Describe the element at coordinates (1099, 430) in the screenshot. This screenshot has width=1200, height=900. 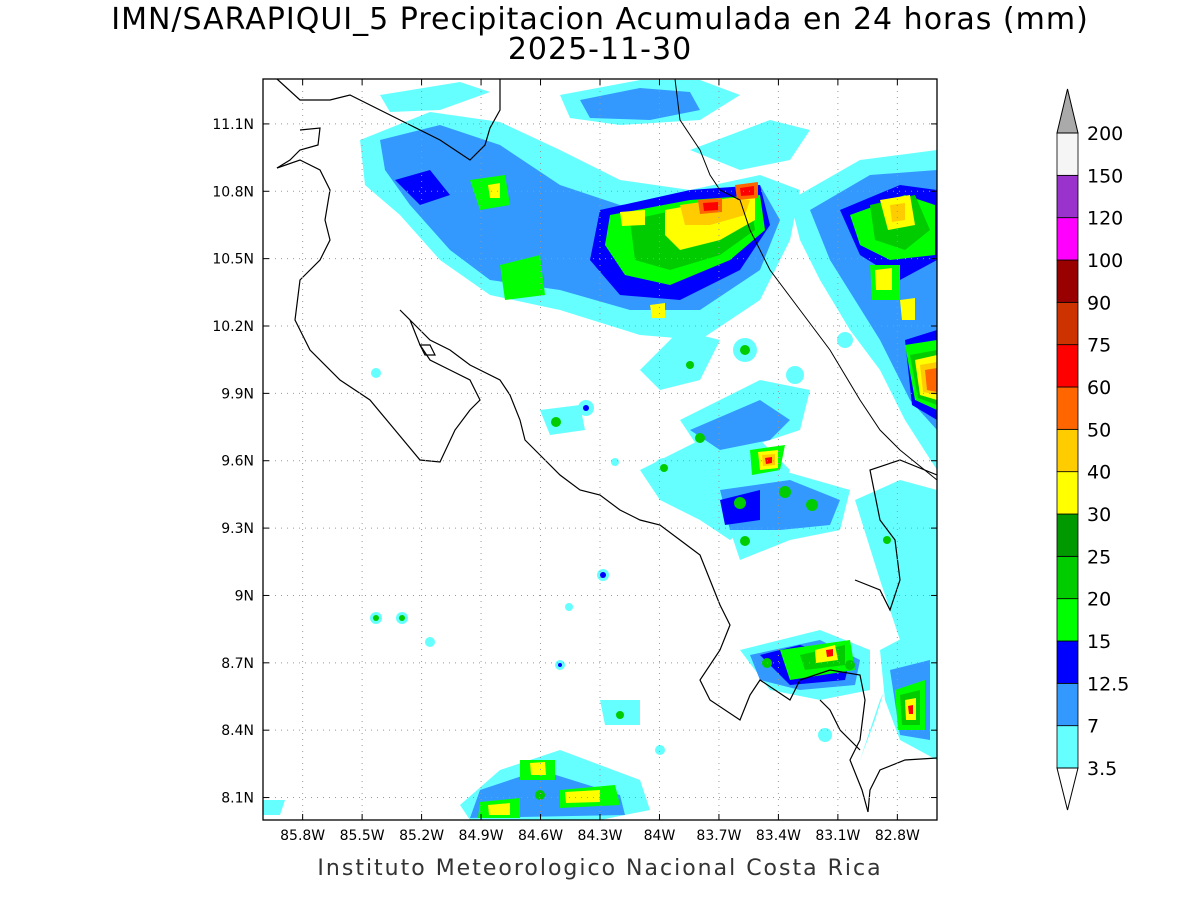
I see `legend-label: 50` at that location.